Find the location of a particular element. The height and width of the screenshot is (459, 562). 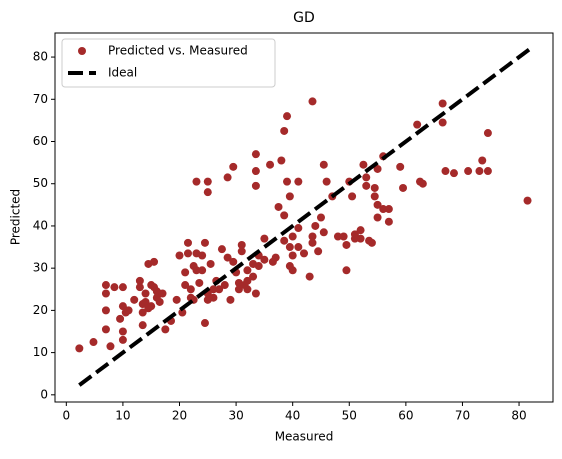

legend-label: Predicted vs. Measured is located at coordinates (178, 51).